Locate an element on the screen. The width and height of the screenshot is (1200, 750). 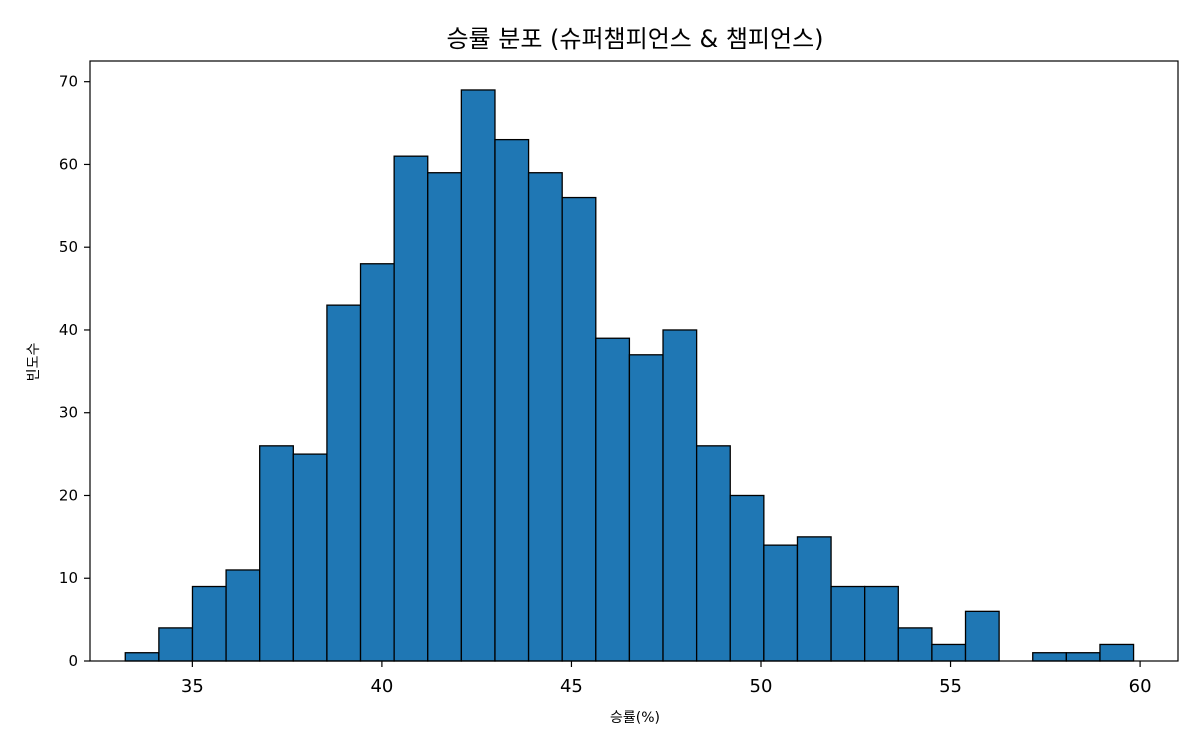
y-tick-label: 60 is located at coordinates (68, 164).